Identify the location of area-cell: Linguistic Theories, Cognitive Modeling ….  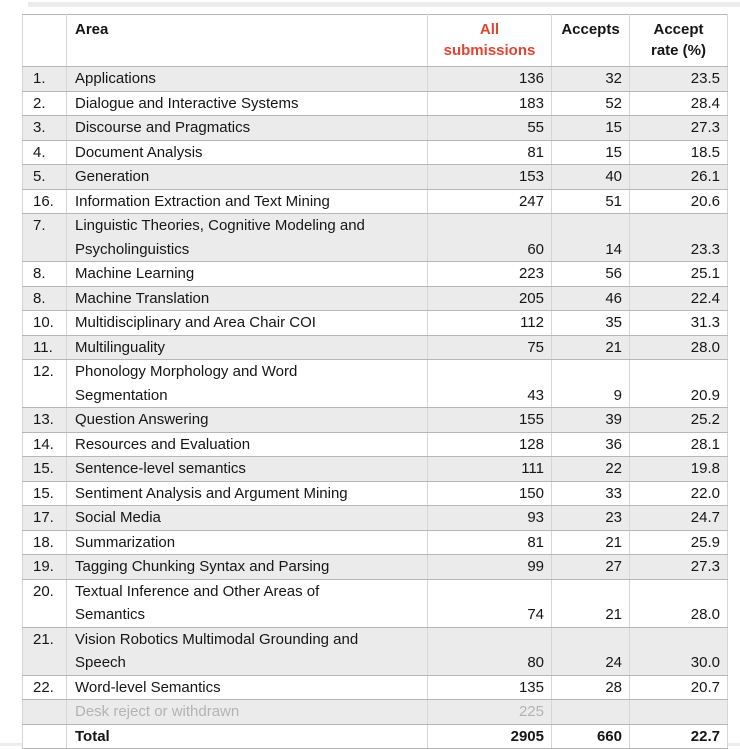
(247, 237).